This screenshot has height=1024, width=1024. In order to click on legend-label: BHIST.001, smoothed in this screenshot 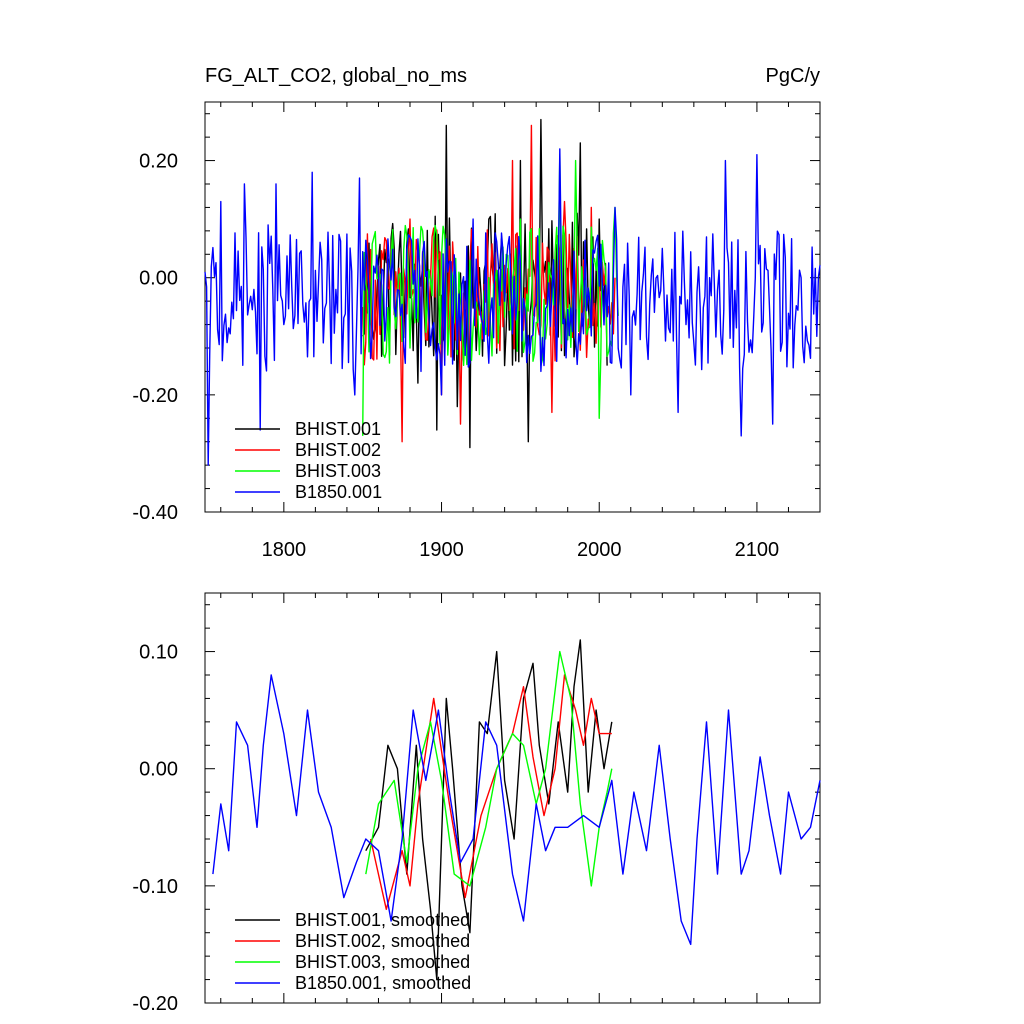, I will do `click(382, 920)`.